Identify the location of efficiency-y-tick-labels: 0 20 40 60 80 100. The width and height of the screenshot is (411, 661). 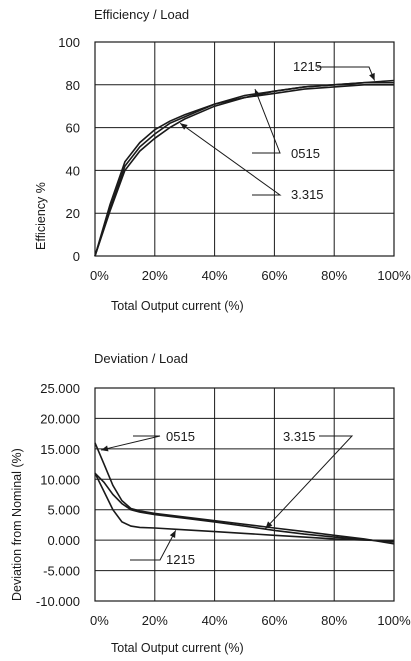
(69, 149).